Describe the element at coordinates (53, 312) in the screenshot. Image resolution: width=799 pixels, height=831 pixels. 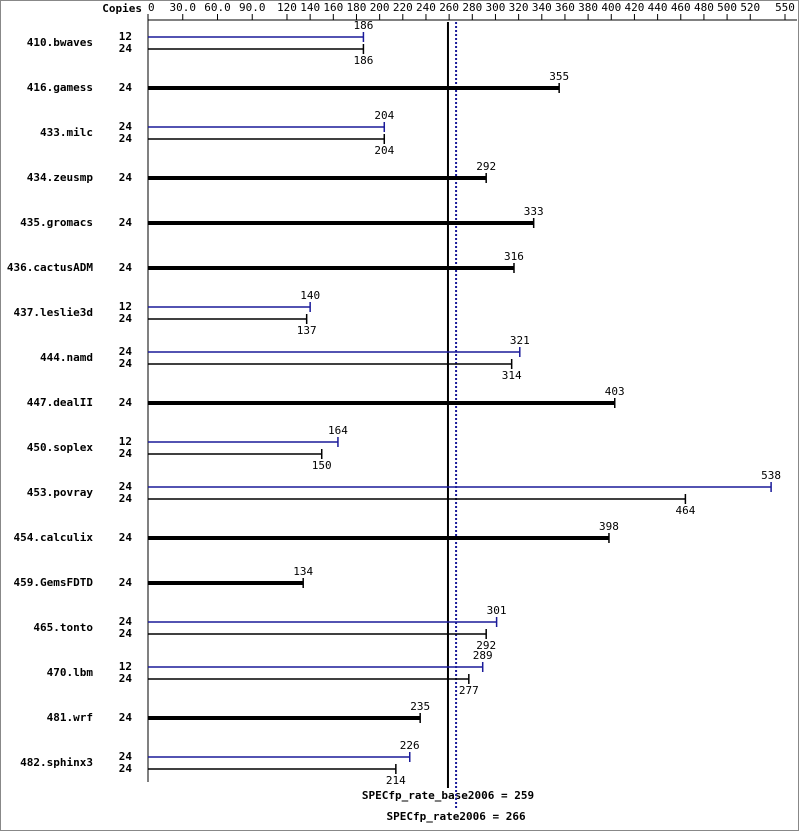
I see `benchmark-label: 437.leslie3d` at that location.